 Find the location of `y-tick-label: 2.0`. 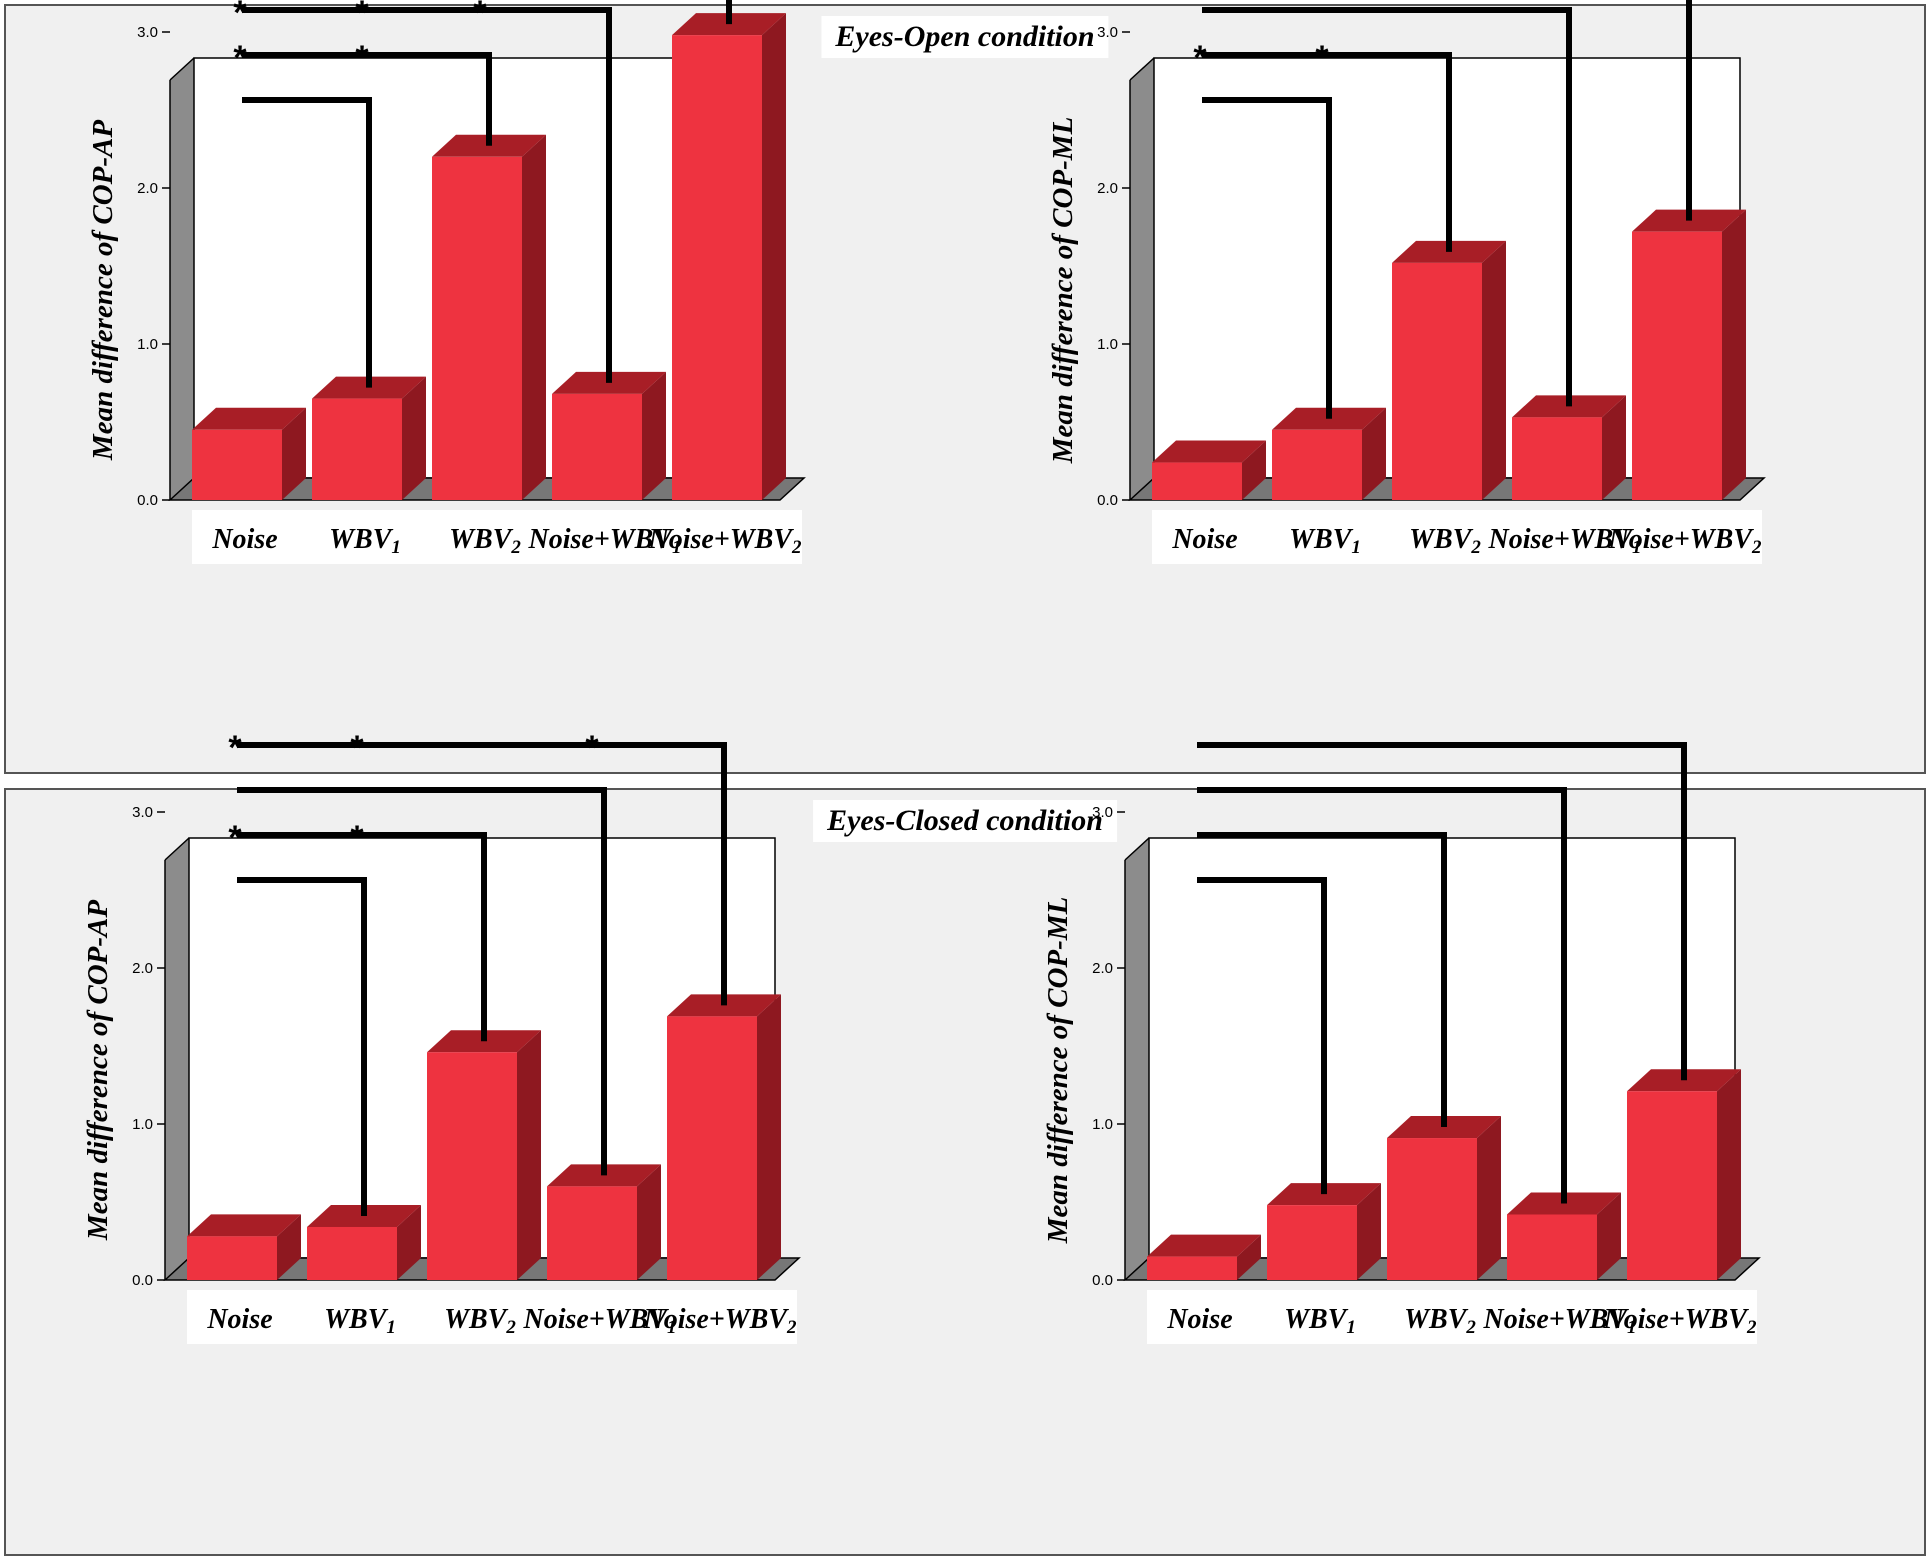

y-tick-label: 2.0 is located at coordinates (1102, 968).